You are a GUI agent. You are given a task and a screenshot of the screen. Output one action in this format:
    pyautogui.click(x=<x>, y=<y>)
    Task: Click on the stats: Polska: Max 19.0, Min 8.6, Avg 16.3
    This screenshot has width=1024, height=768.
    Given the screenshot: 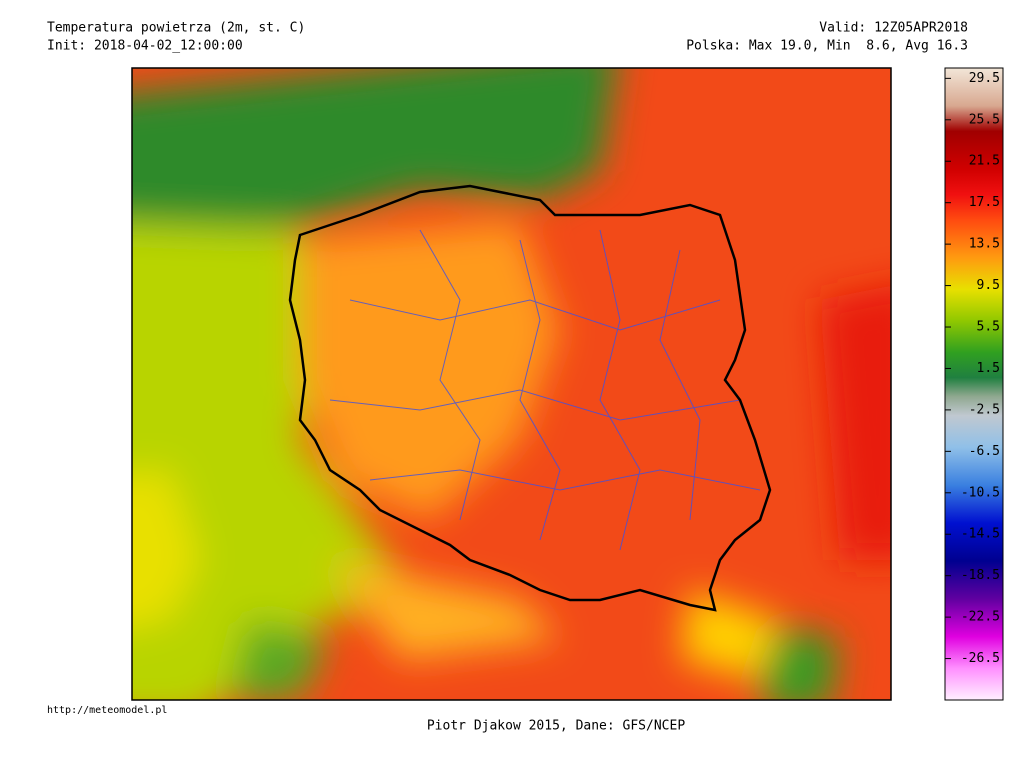 What is the action you would take?
    pyautogui.click(x=827, y=46)
    